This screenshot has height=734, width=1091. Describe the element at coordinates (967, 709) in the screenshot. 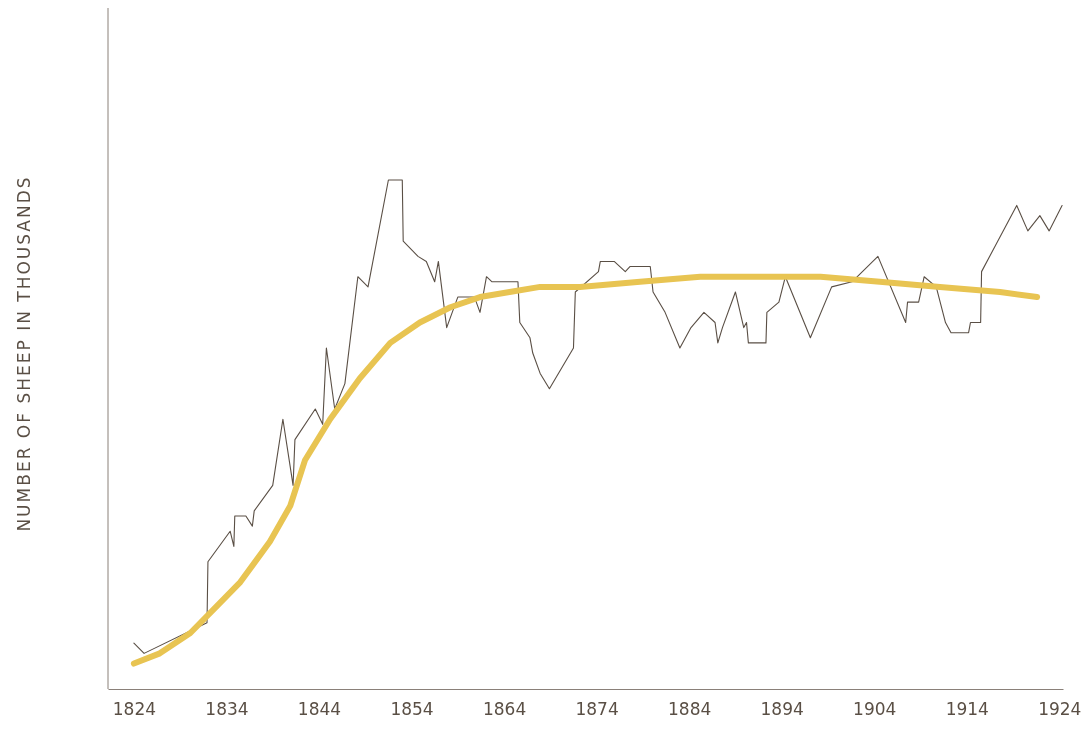

I see `x-tick-label: 1914` at that location.